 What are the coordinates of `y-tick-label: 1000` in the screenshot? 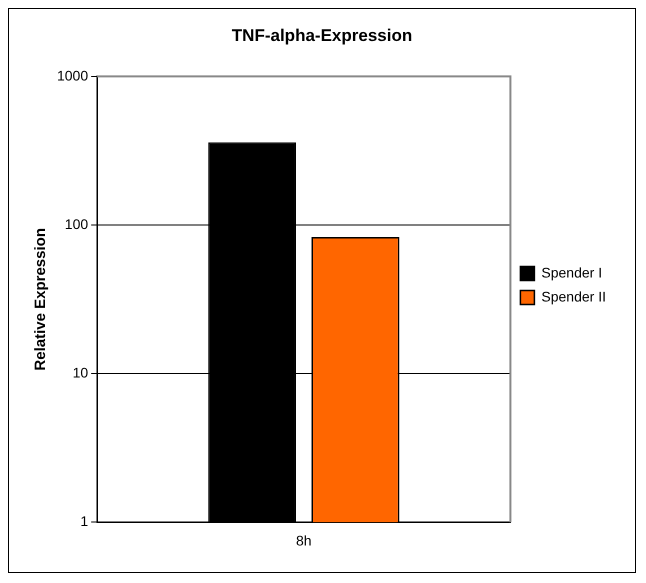 It's located at (72, 75).